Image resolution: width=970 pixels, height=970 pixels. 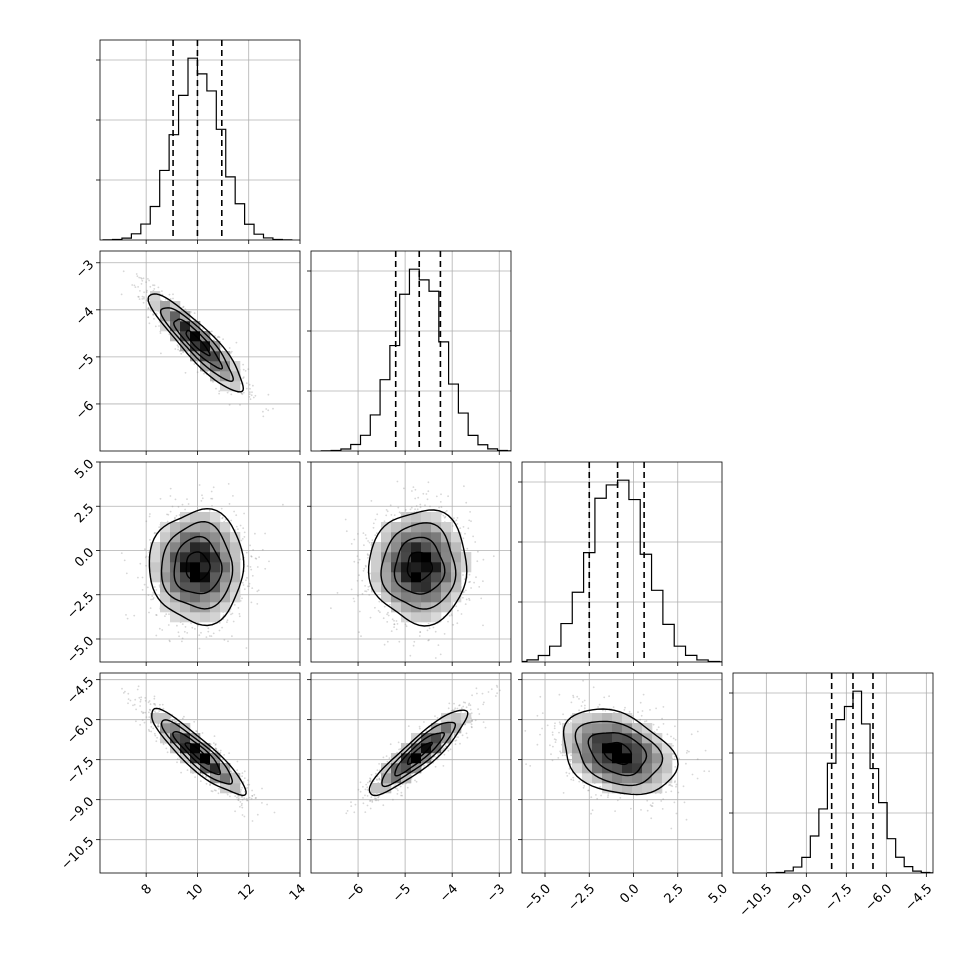 I want to click on density-cells, so click(x=195, y=567).